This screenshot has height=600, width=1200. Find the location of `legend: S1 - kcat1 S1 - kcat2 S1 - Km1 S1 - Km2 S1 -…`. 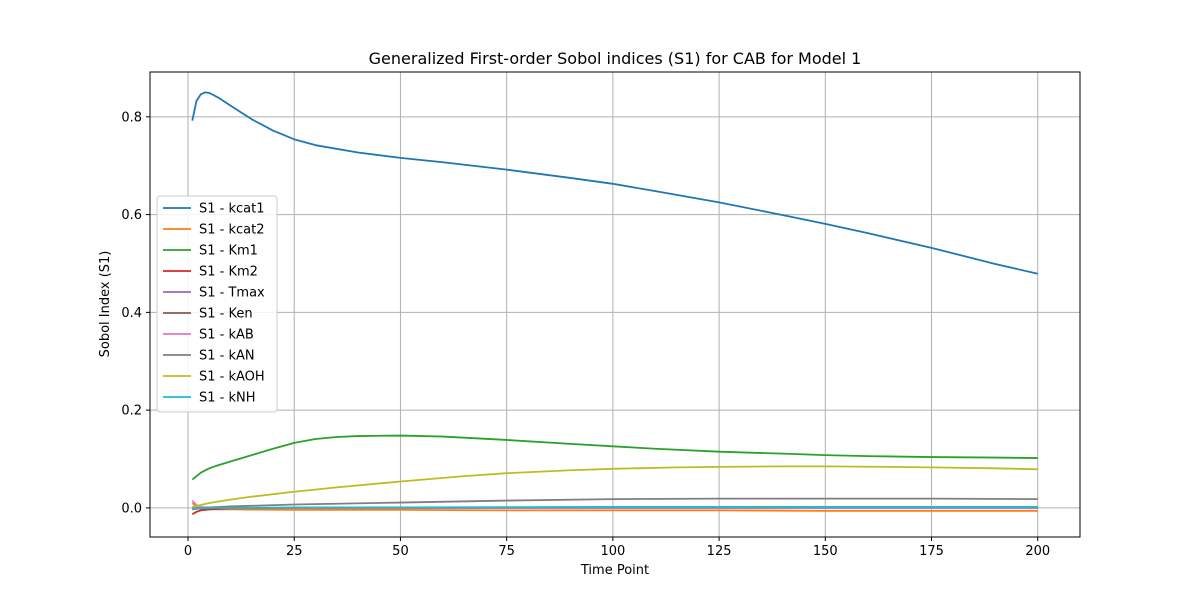

legend: S1 - kcat1 S1 - kcat2 S1 - Km1 S1 - Km2 S1 -… is located at coordinates (217, 304).